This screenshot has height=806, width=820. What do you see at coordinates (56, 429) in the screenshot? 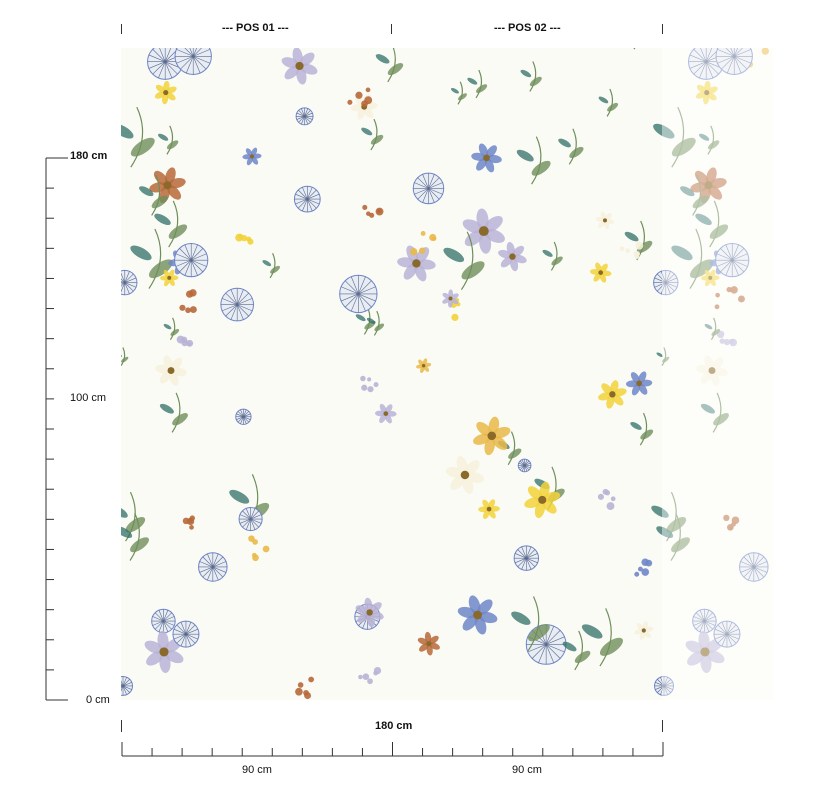
I see `vertical-ruler` at bounding box center [56, 429].